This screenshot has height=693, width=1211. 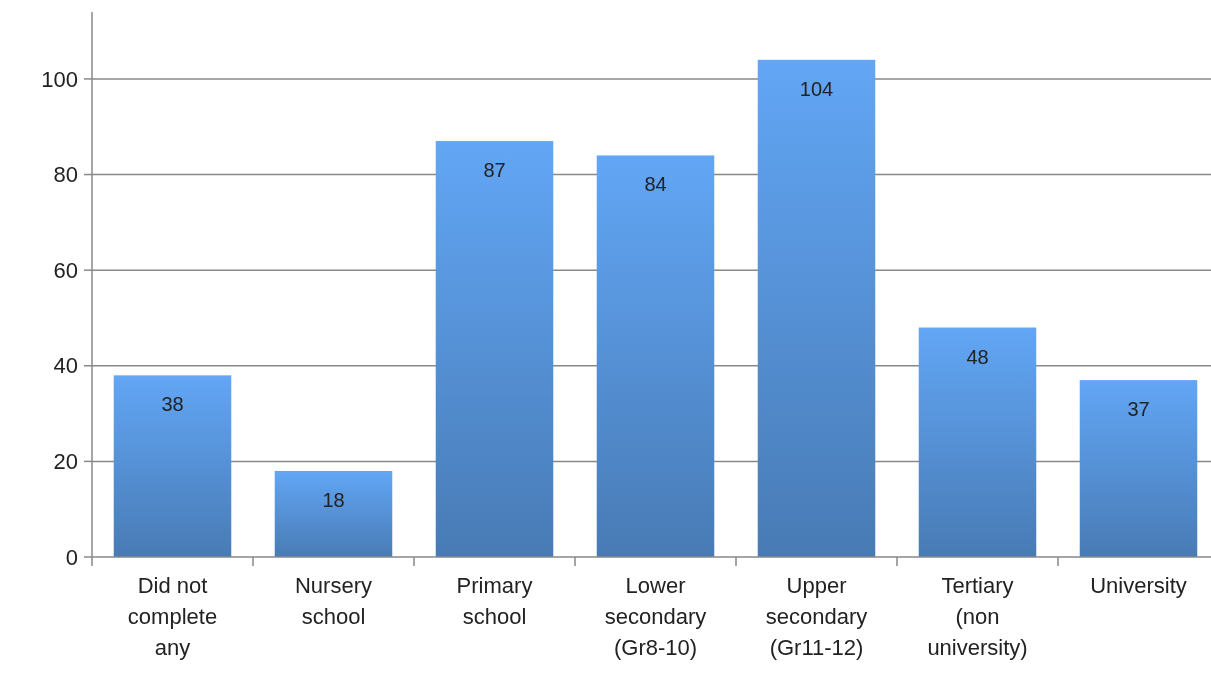 I want to click on data-label: 87, so click(x=494, y=170).